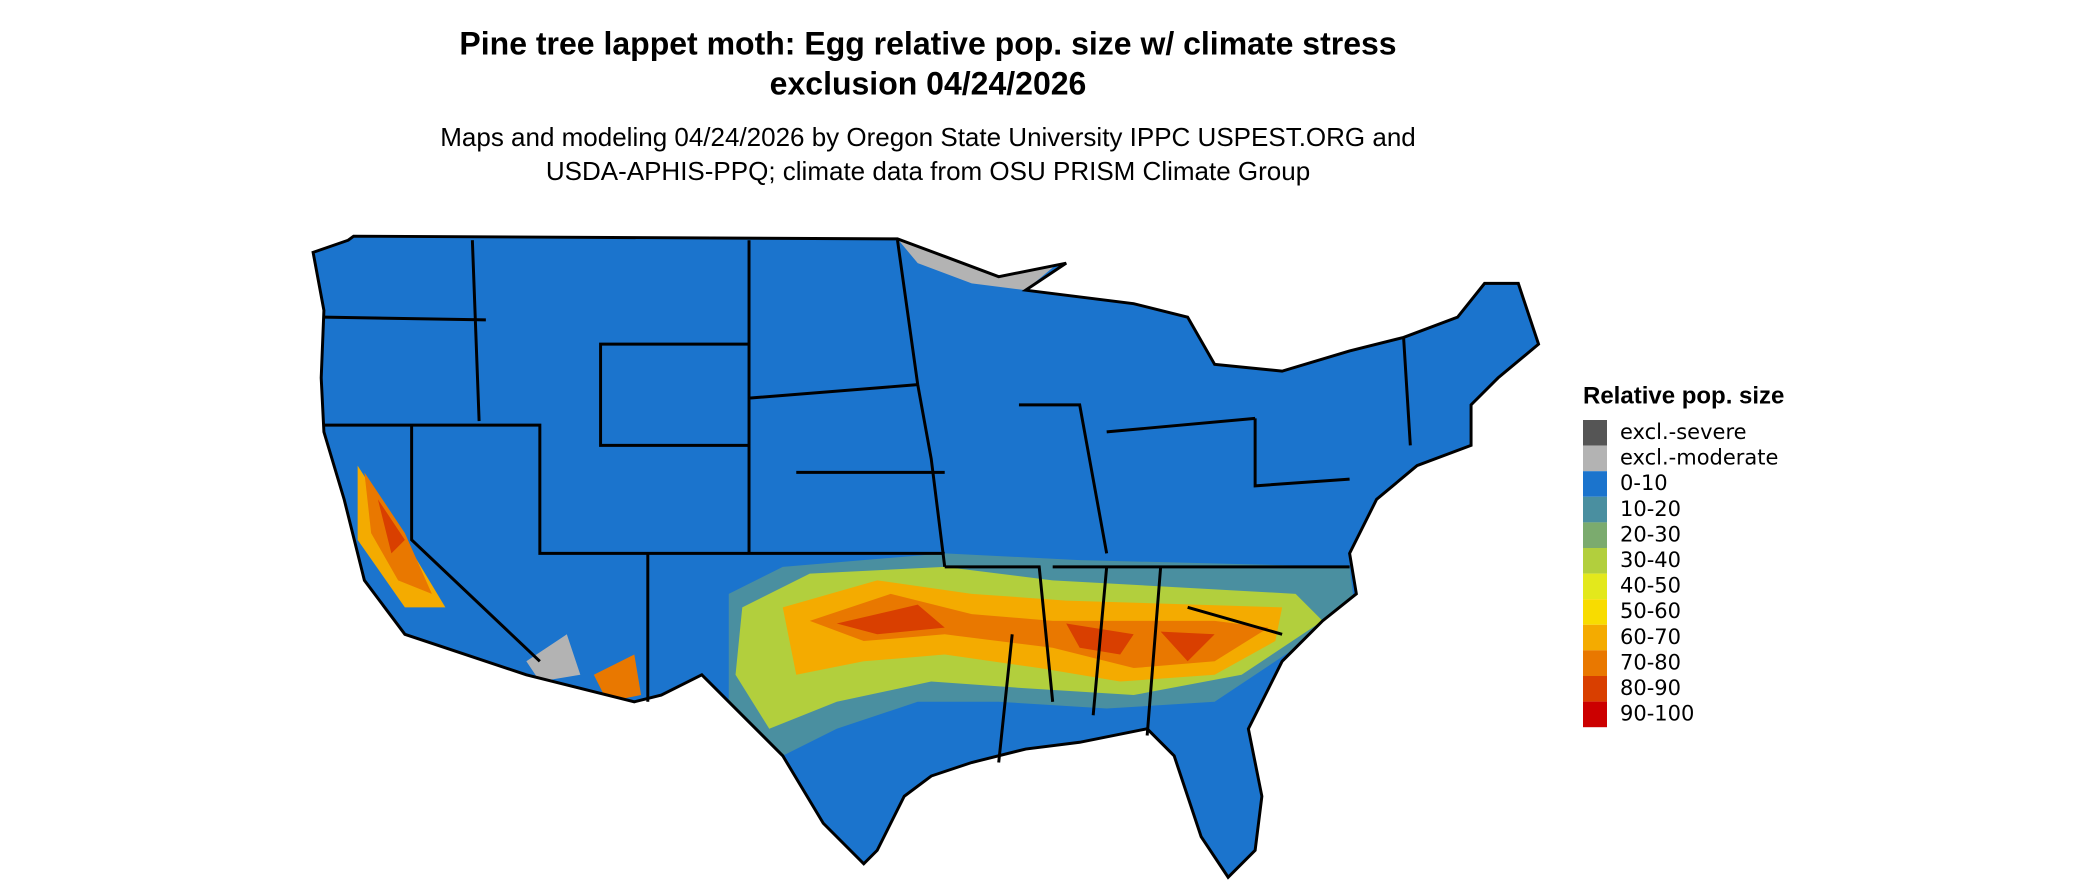 The height and width of the screenshot is (892, 2100). What do you see at coordinates (1657, 714) in the screenshot?
I see `legend-label: 90-100` at bounding box center [1657, 714].